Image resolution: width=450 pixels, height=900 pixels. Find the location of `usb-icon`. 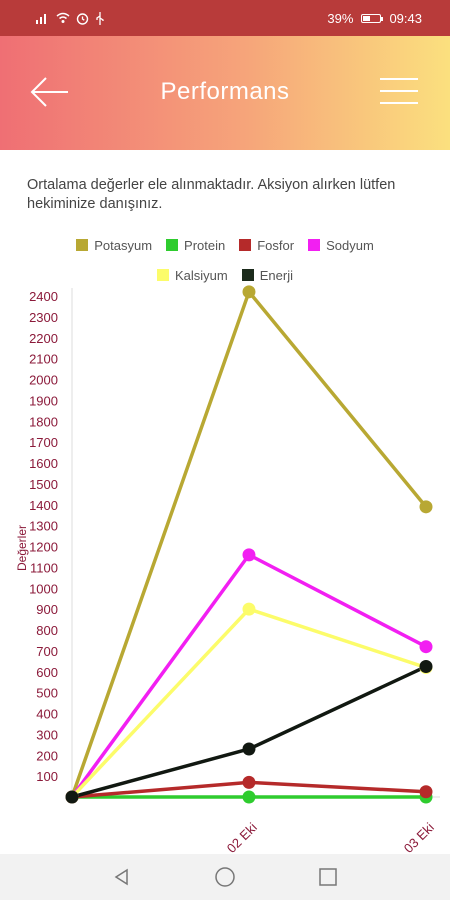

usb-icon is located at coordinates (100, 18).